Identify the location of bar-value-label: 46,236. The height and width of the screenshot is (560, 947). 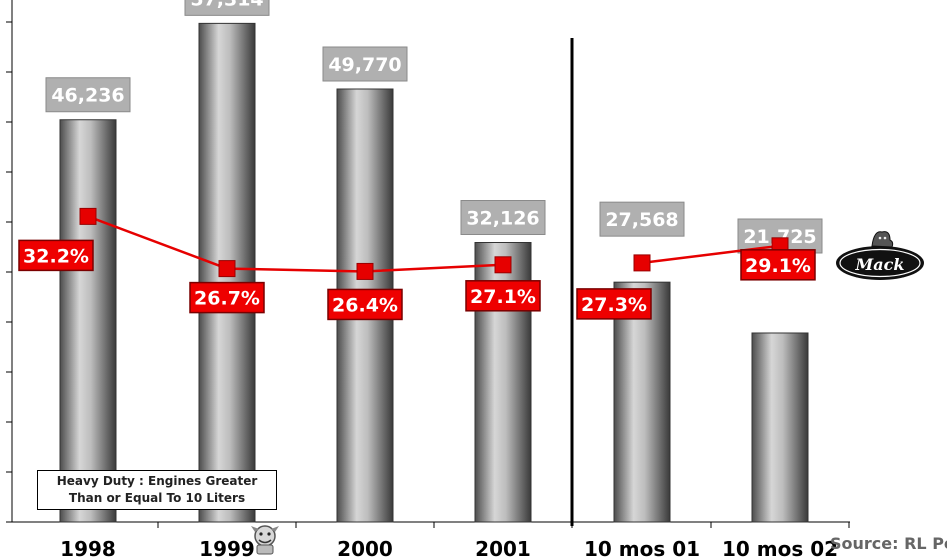
(88, 95).